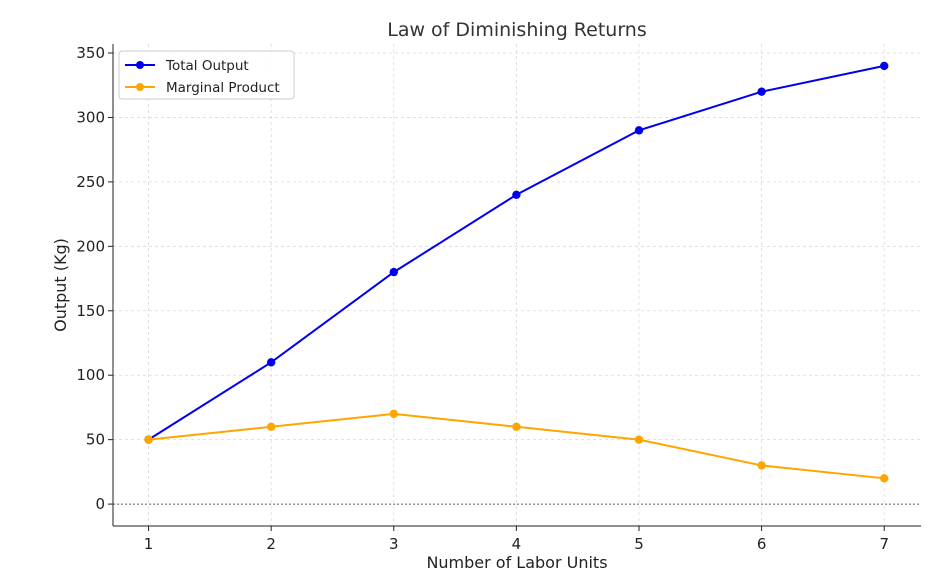  I want to click on x-axis-label: Number of Labor Units, so click(516, 562).